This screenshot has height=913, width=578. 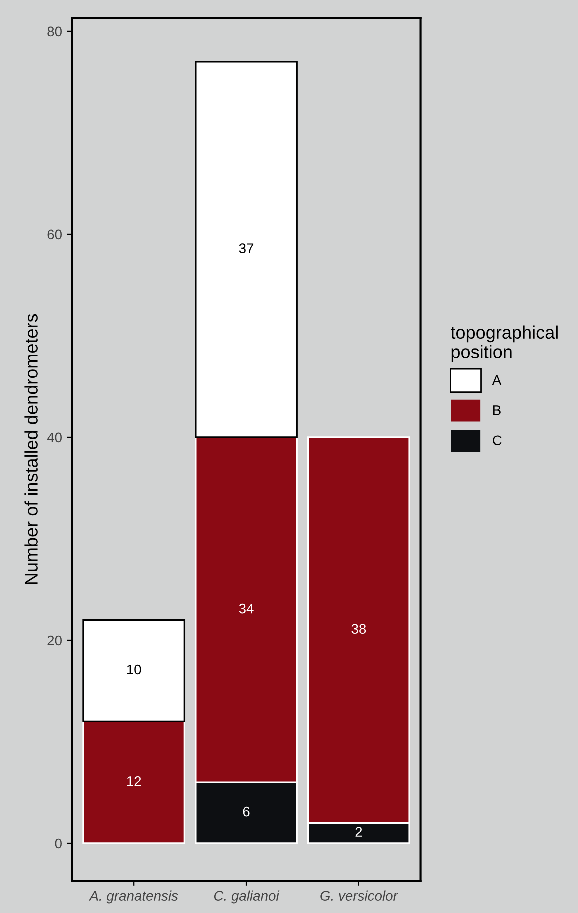 I want to click on y-axis-title: Number of installed dendrometers, so click(x=31, y=449).